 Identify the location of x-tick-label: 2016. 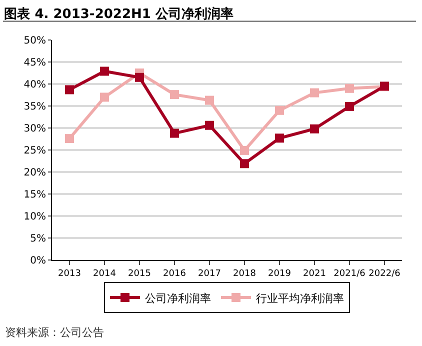
(174, 273).